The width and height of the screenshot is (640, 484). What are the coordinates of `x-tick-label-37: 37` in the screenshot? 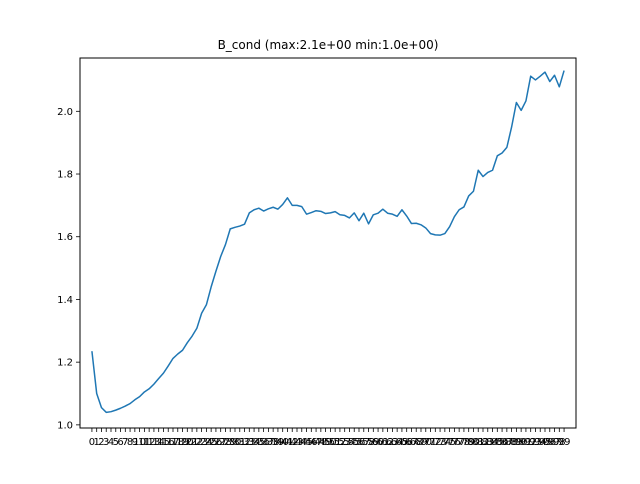 It's located at (268, 442).